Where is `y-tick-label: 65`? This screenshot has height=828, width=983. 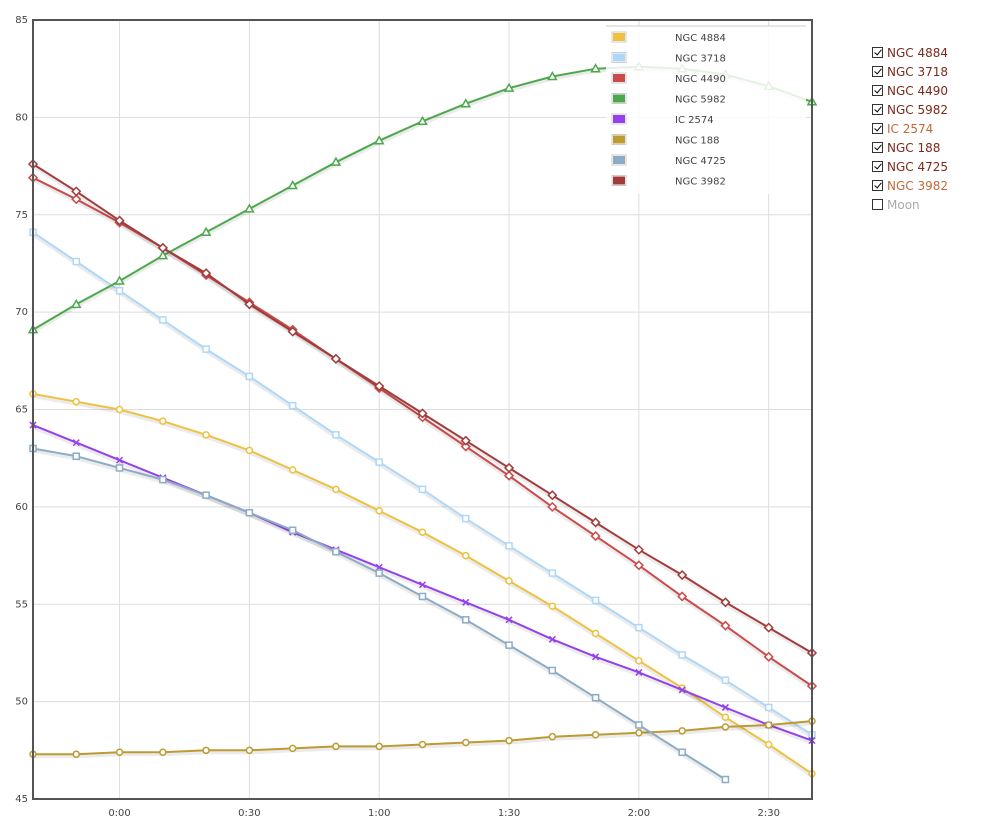 y-tick-label: 65 is located at coordinates (21, 410).